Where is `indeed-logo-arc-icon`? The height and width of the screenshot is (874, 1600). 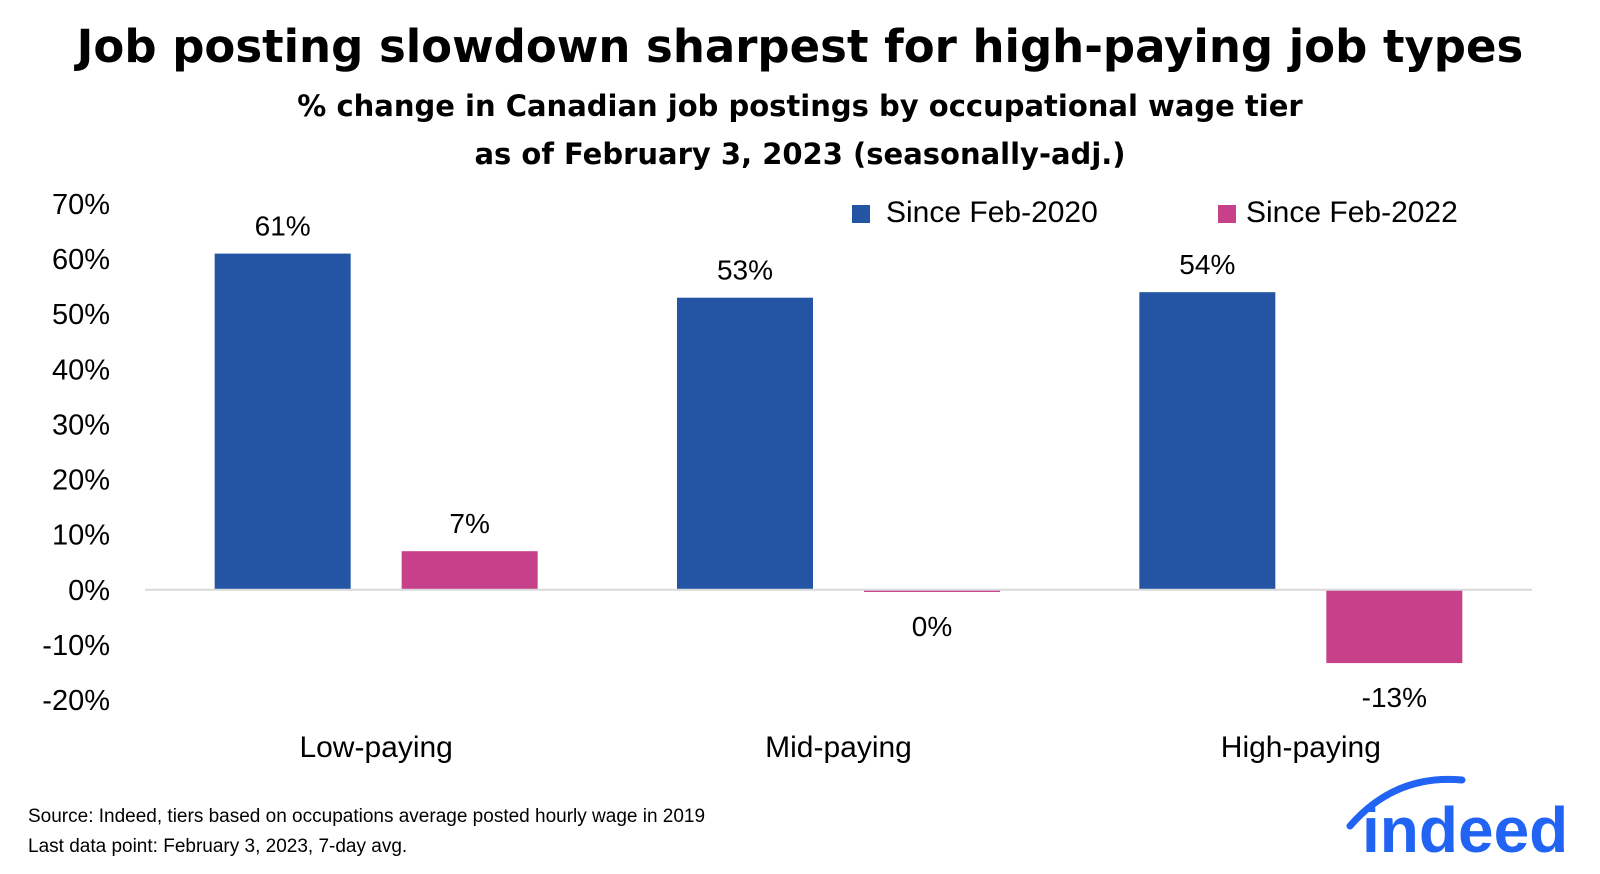
indeed-logo-arc-icon is located at coordinates (1406, 802).